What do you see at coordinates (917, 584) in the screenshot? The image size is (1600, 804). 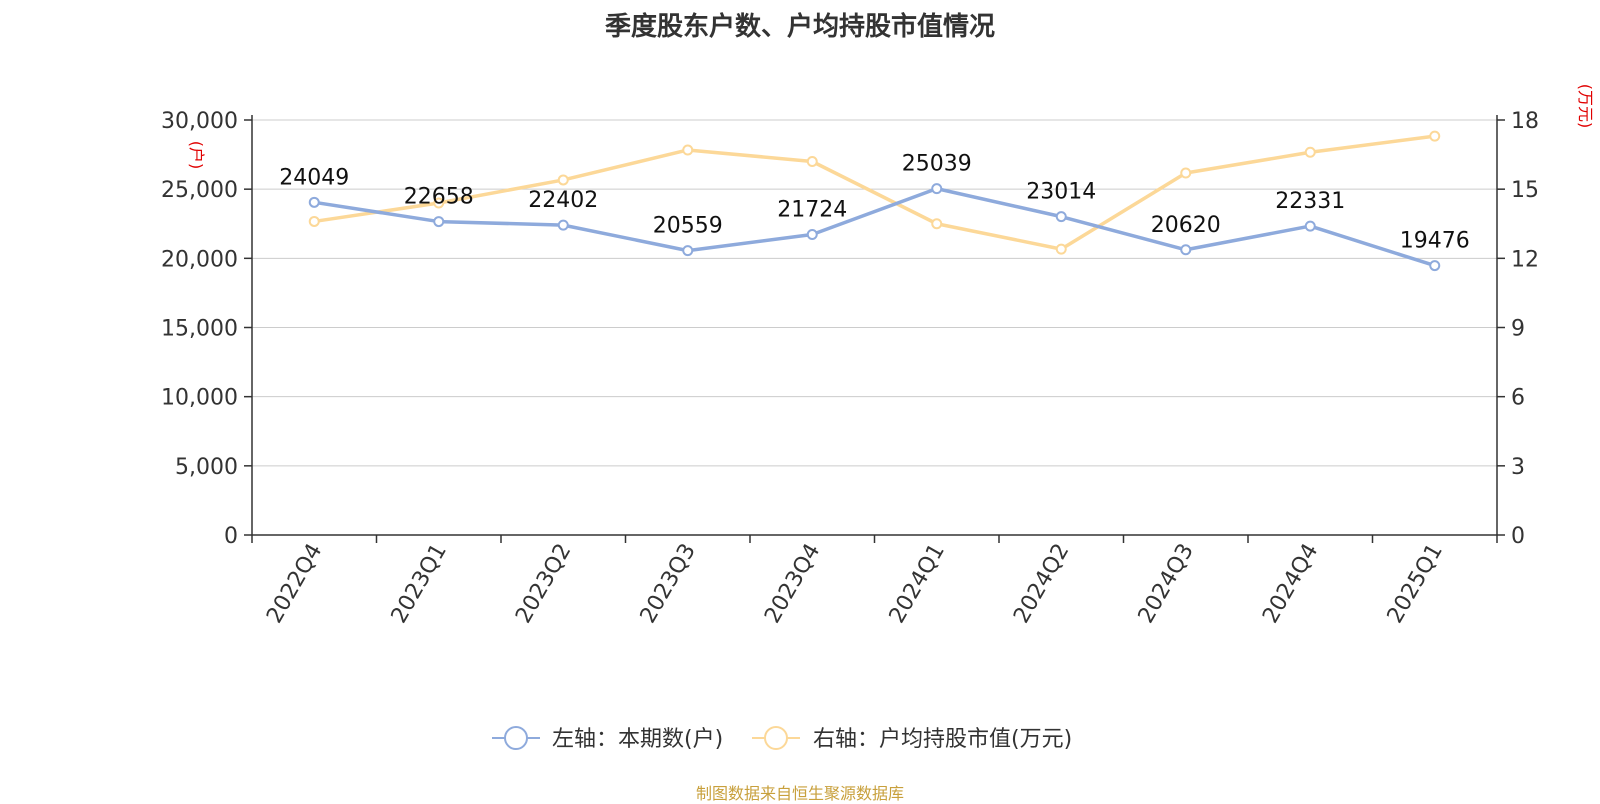 I see `x-tick-label: 2024Q1` at bounding box center [917, 584].